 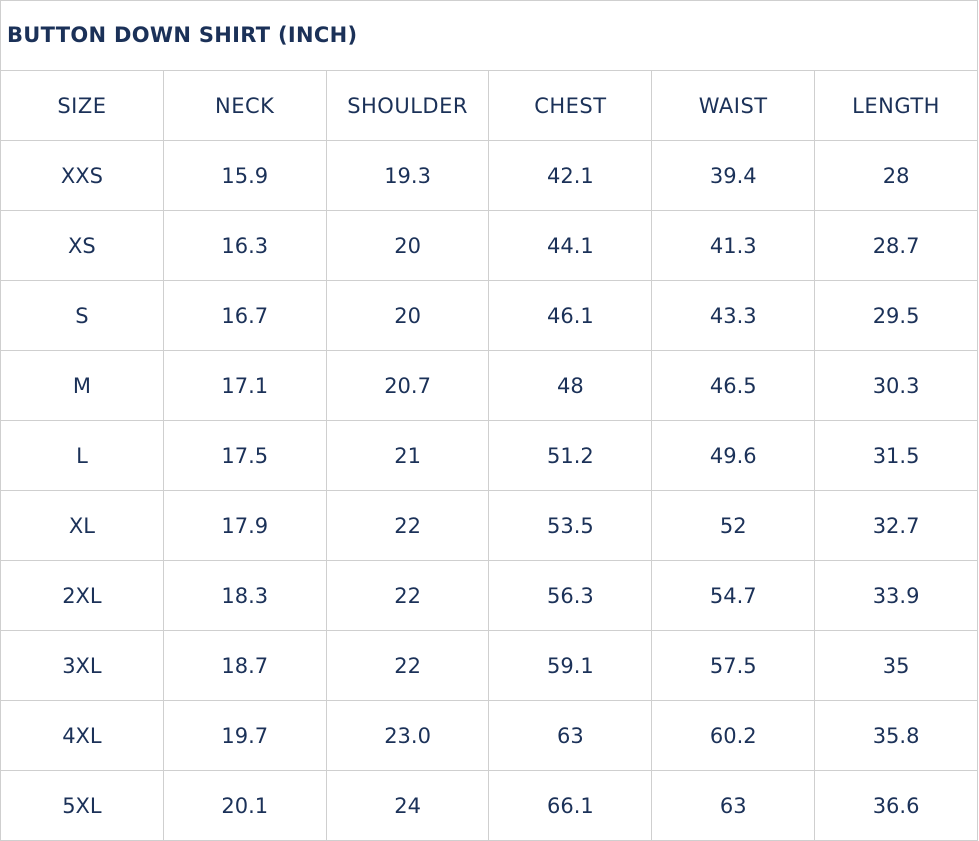 I want to click on cell-shoulder: 23.0, so click(x=407, y=735).